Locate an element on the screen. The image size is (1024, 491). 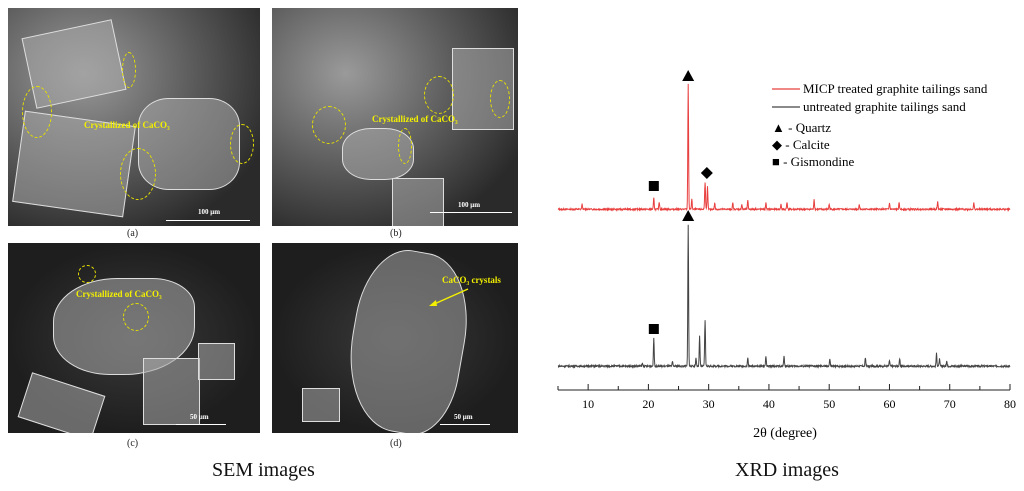
panel-label-d: (d) is located at coordinates (396, 443).